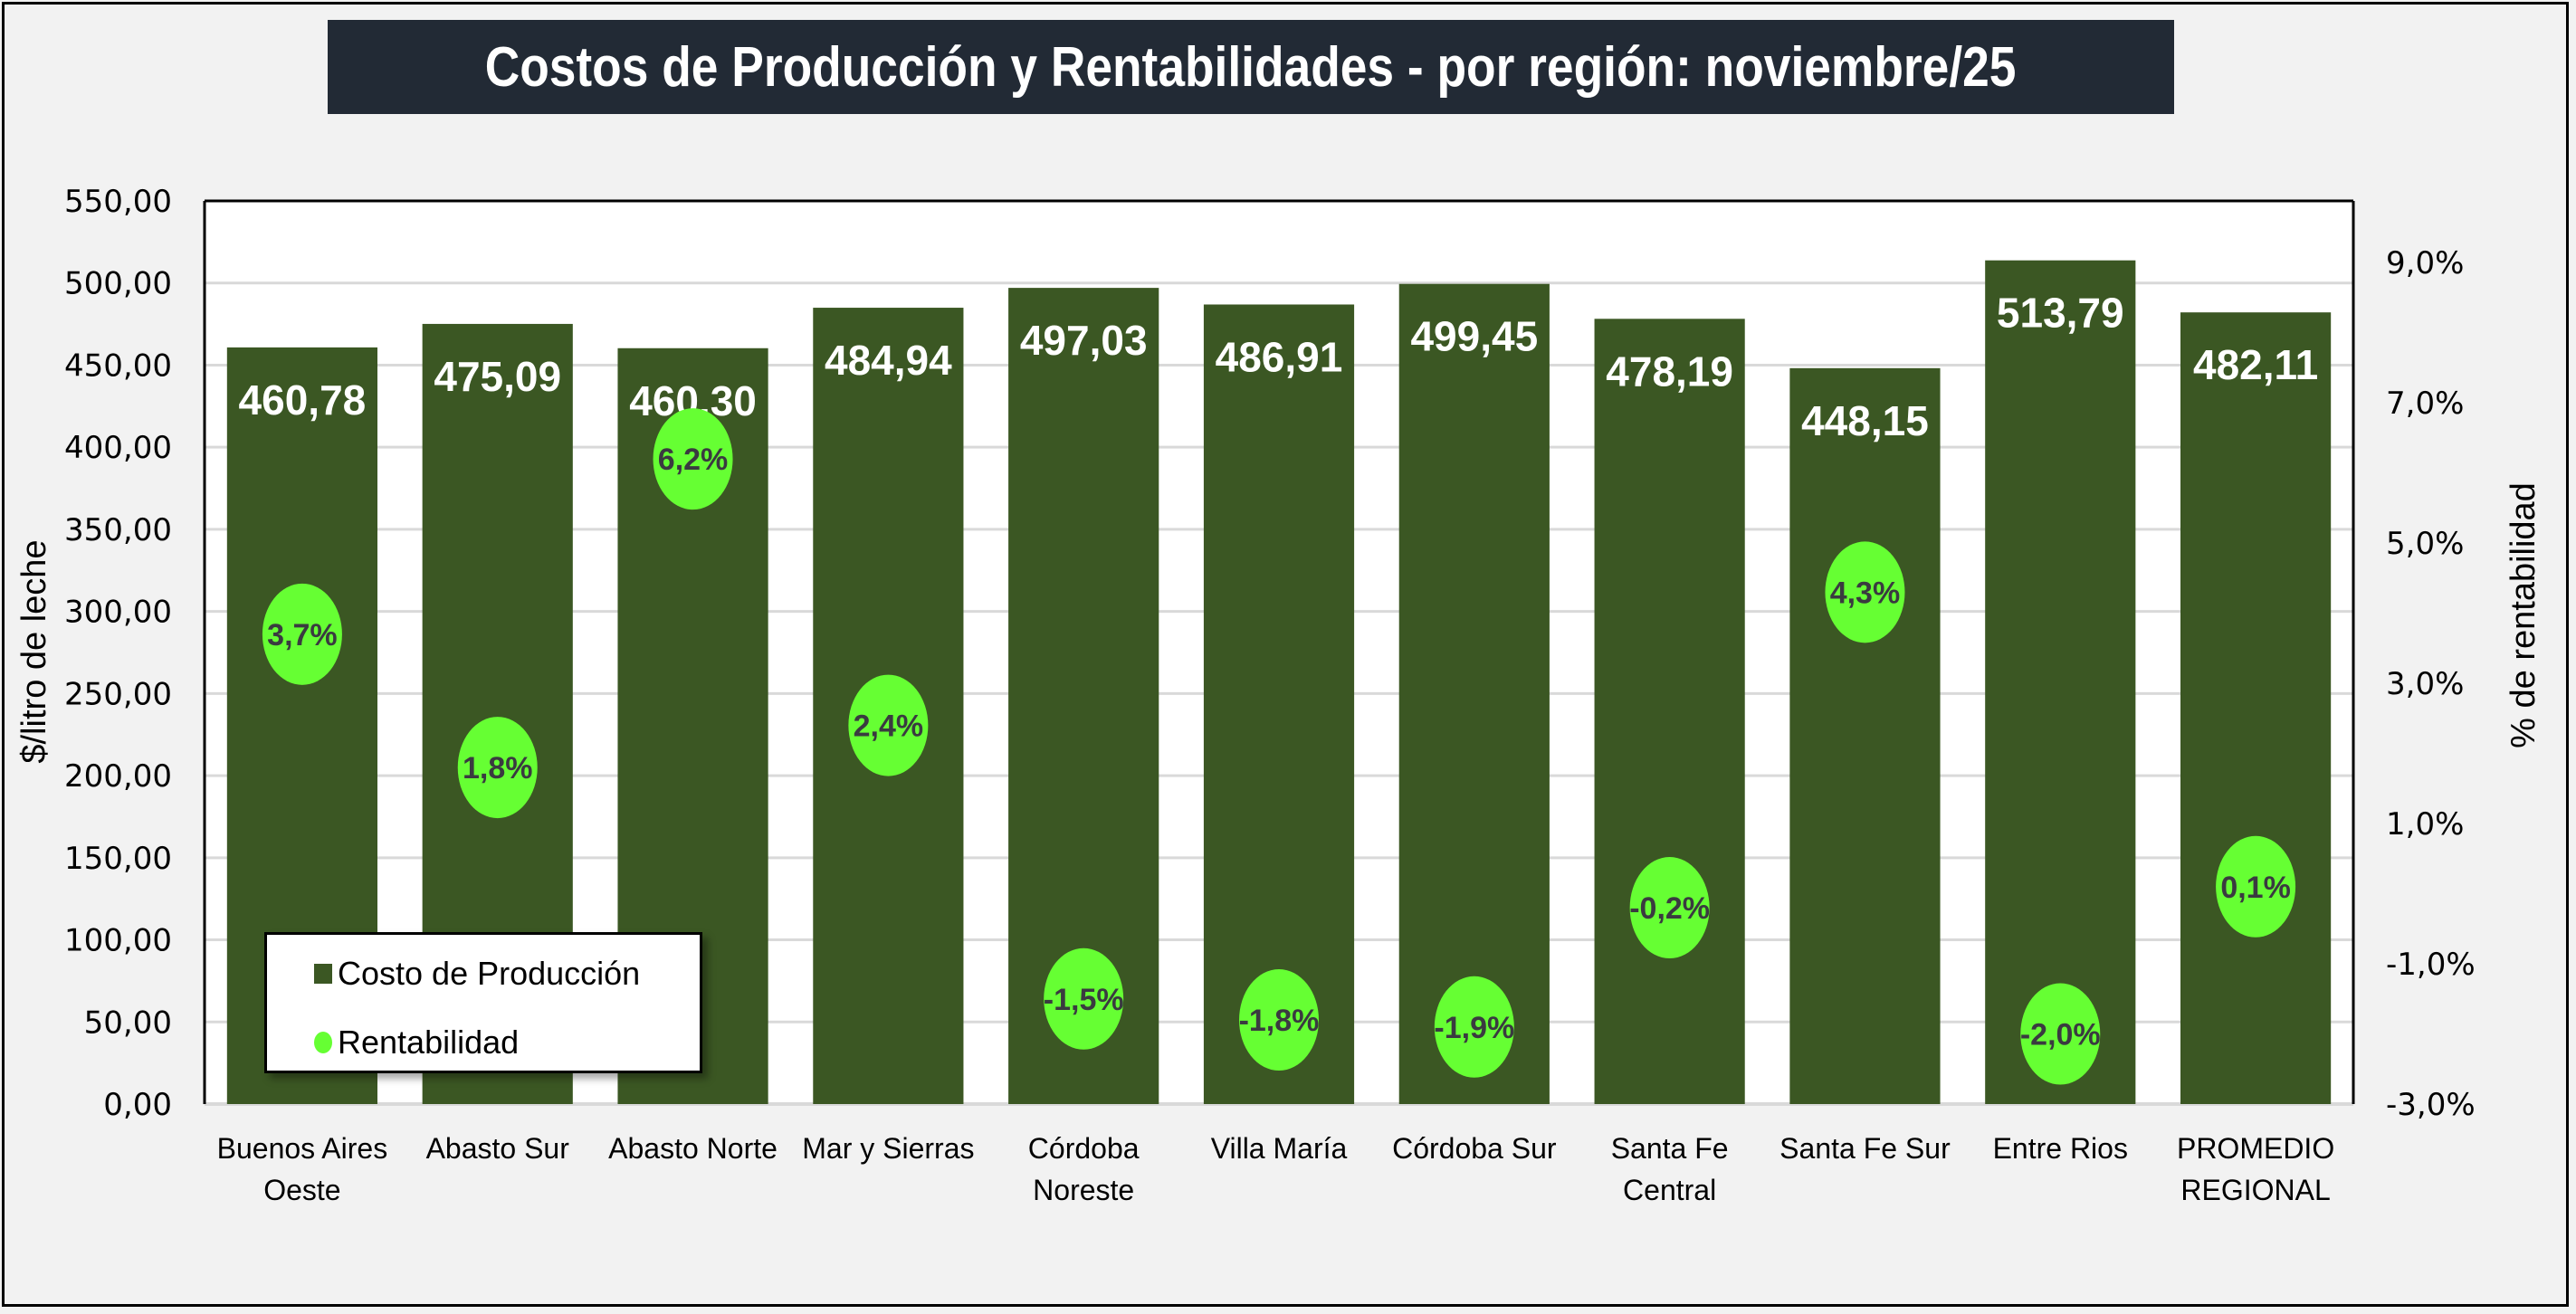  What do you see at coordinates (2060, 1148) in the screenshot?
I see `category-label: Entre Rios` at bounding box center [2060, 1148].